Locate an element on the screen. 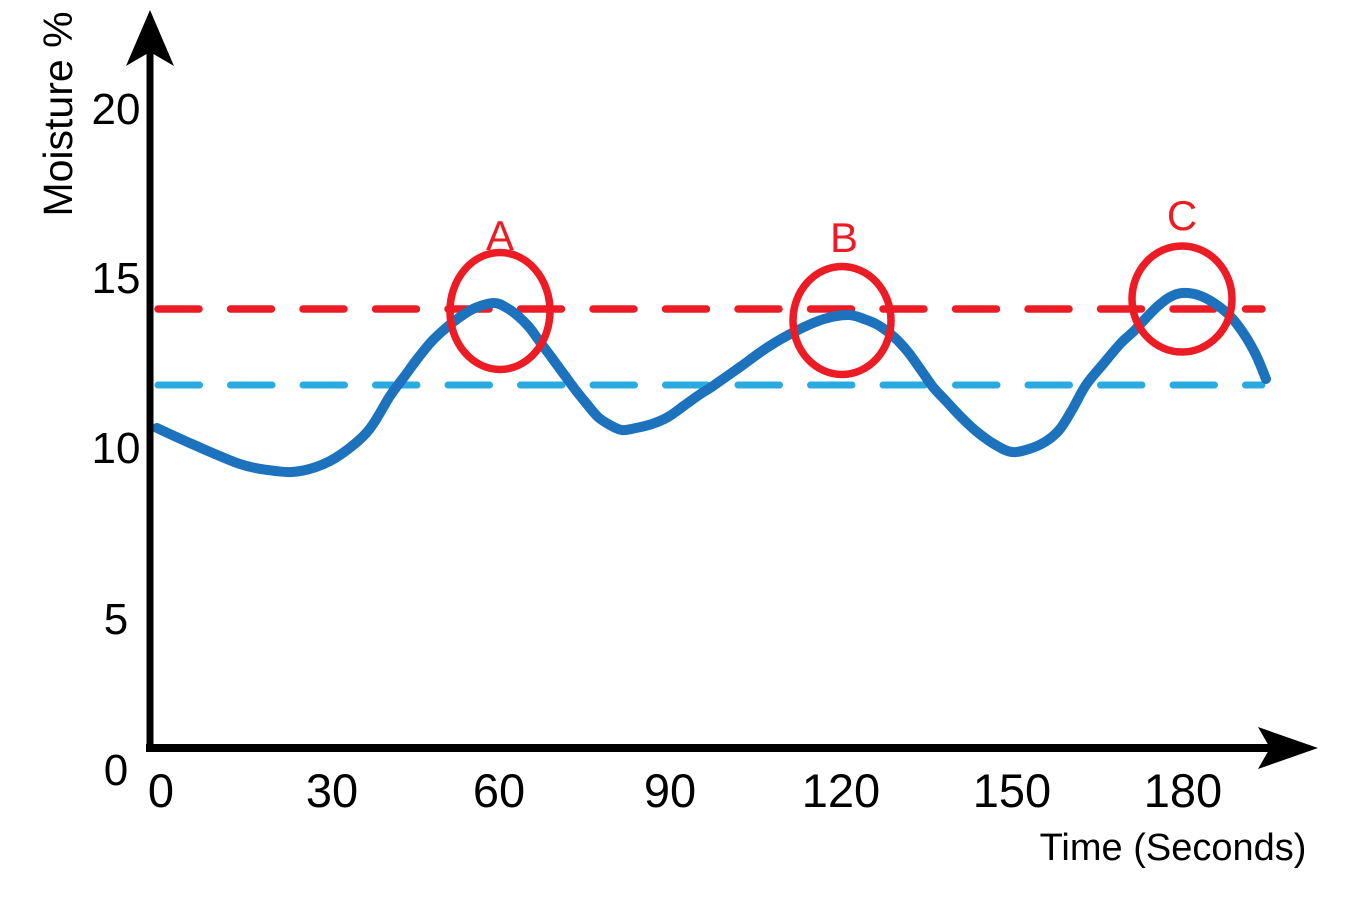 The image size is (1350, 900). svg-text: 90 is located at coordinates (670, 790).